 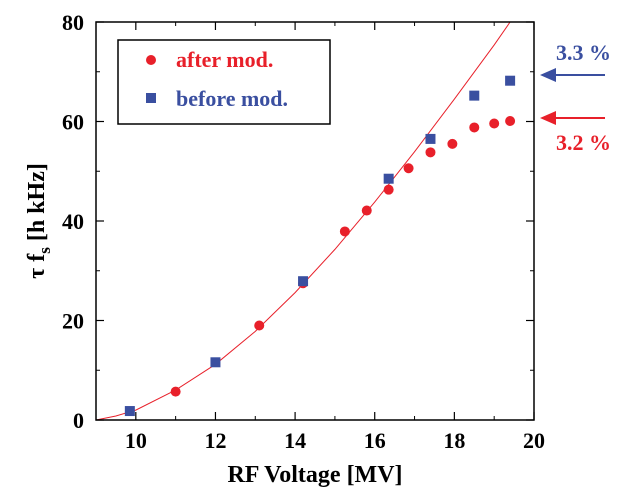 I want to click on y-tick-label: 60, so click(x=73, y=122).